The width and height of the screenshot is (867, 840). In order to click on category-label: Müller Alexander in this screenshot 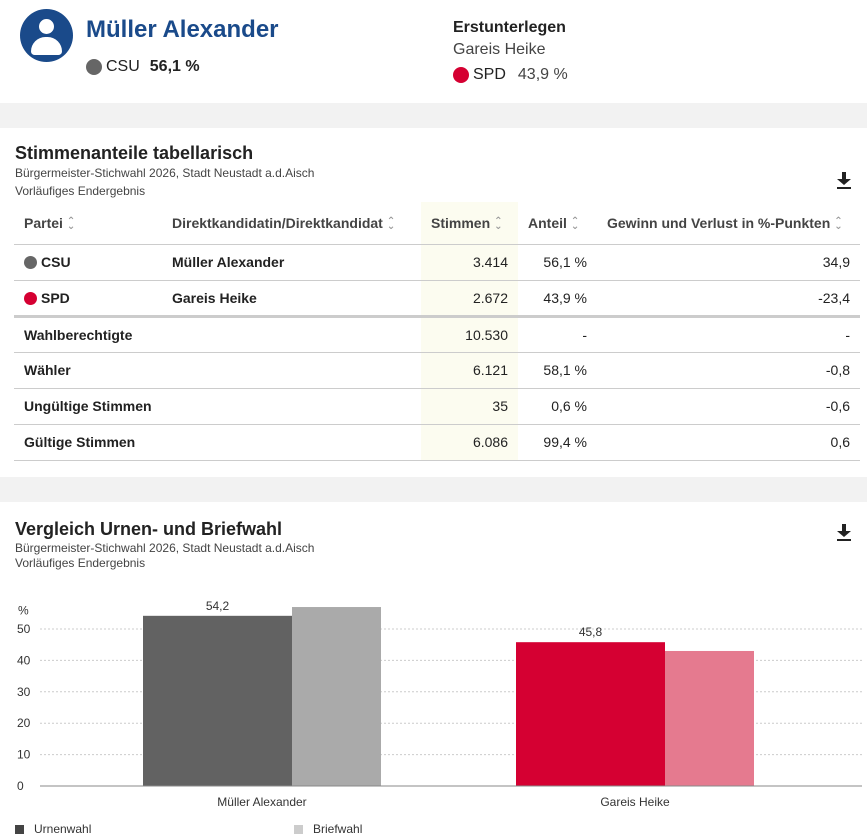, I will do `click(261, 802)`.